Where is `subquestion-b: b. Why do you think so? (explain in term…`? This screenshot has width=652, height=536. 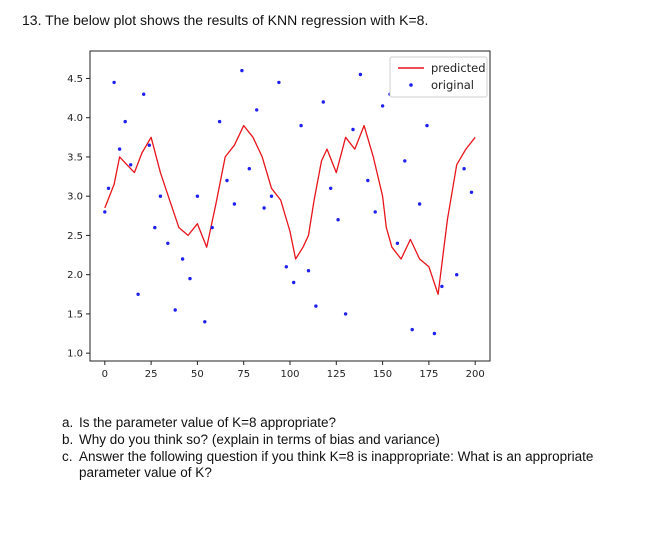 subquestion-b: b. Why do you think so? (explain in term… is located at coordinates (340, 440).